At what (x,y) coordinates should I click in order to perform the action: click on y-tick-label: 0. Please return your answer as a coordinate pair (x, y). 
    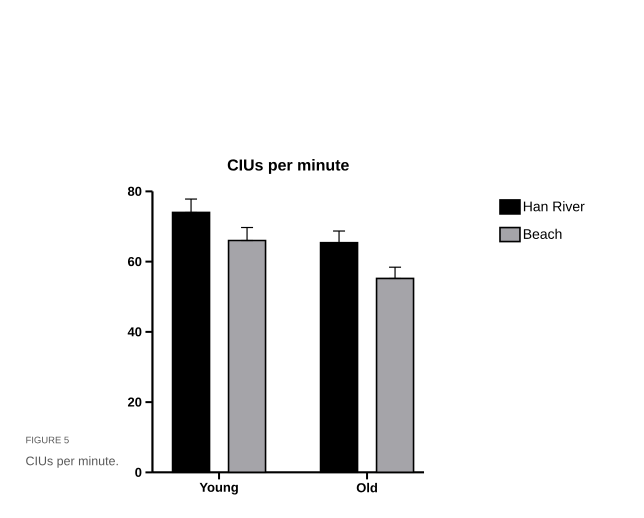
    Looking at the image, I should click on (138, 472).